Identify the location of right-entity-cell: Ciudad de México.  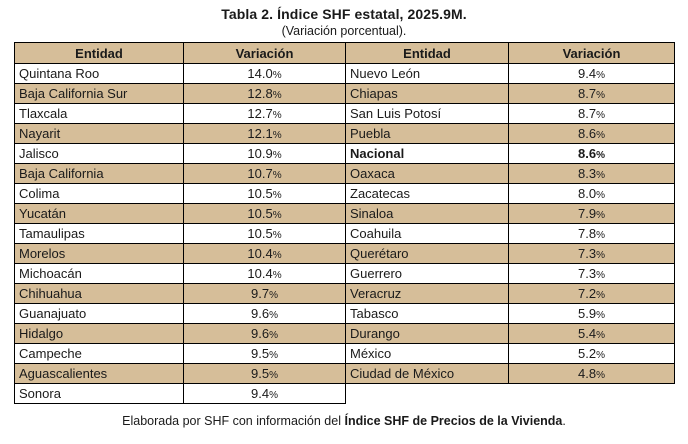
(427, 373).